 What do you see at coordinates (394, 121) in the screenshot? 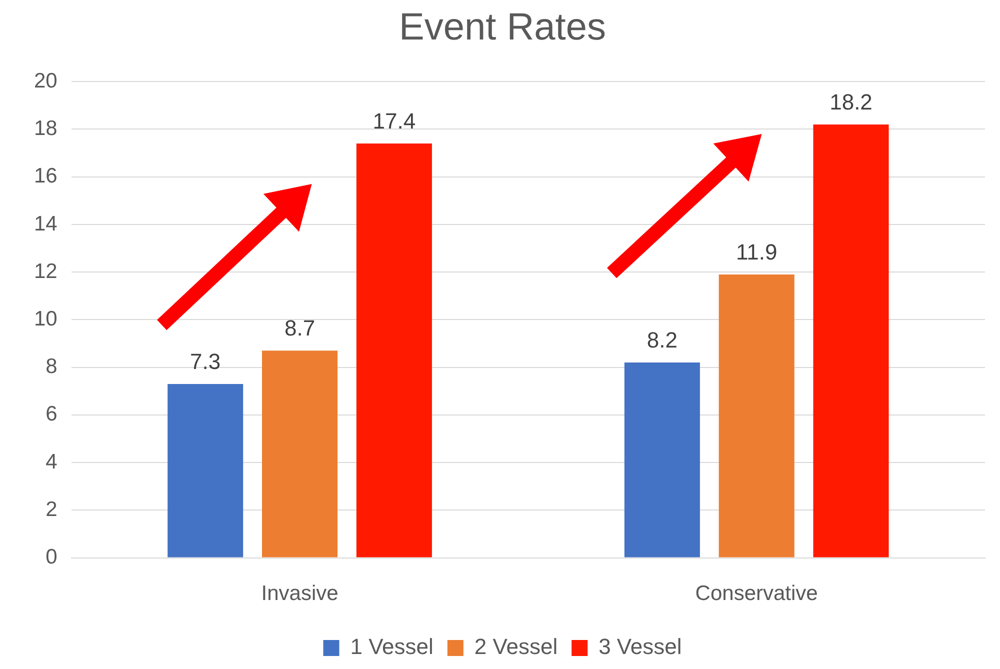
I see `data-label: 17.4` at bounding box center [394, 121].